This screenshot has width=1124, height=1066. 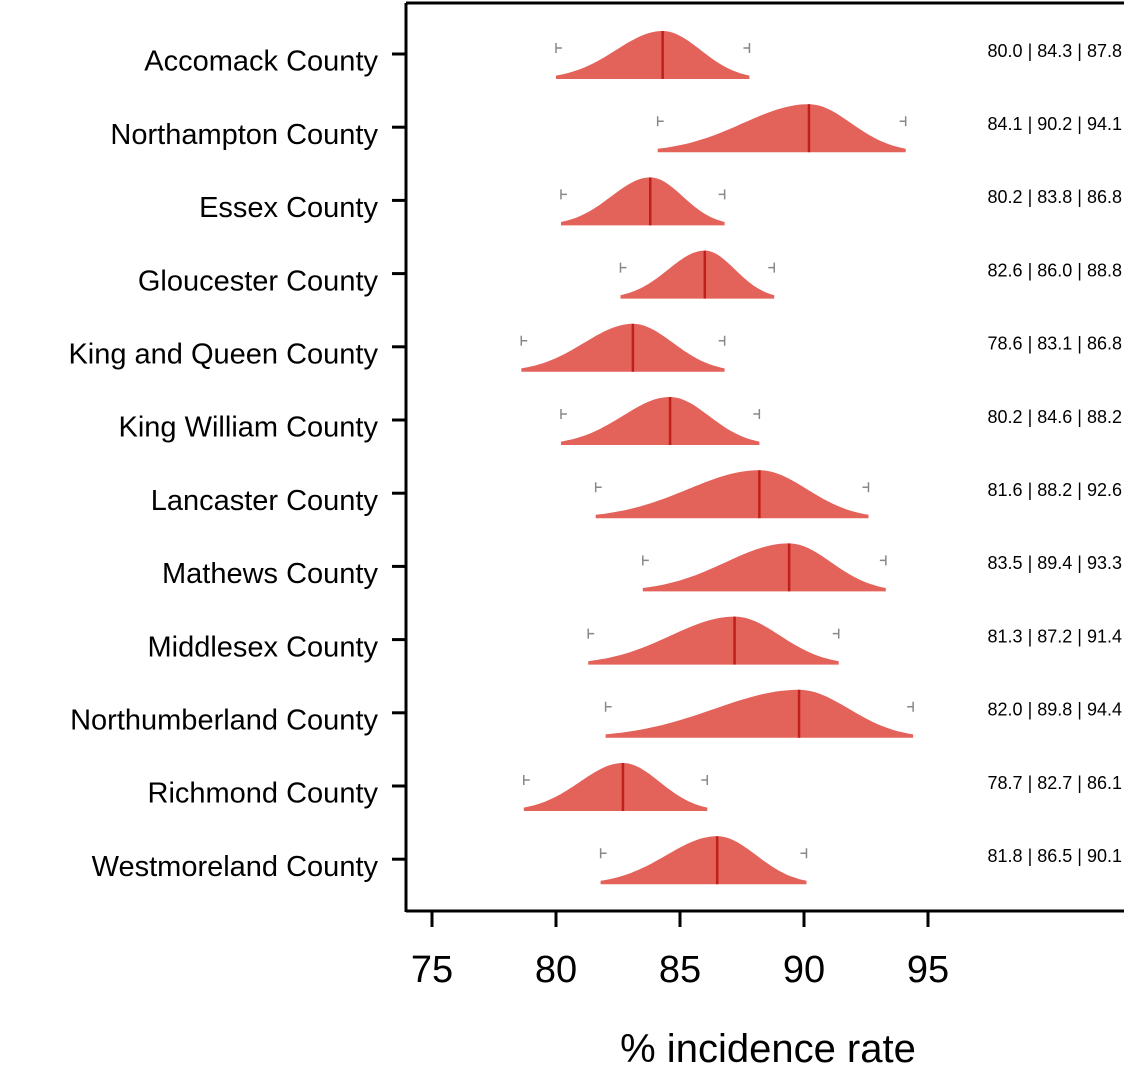 What do you see at coordinates (1055, 124) in the screenshot?
I see `ci-value-label: 84.1 | 90.2 | 94.1` at bounding box center [1055, 124].